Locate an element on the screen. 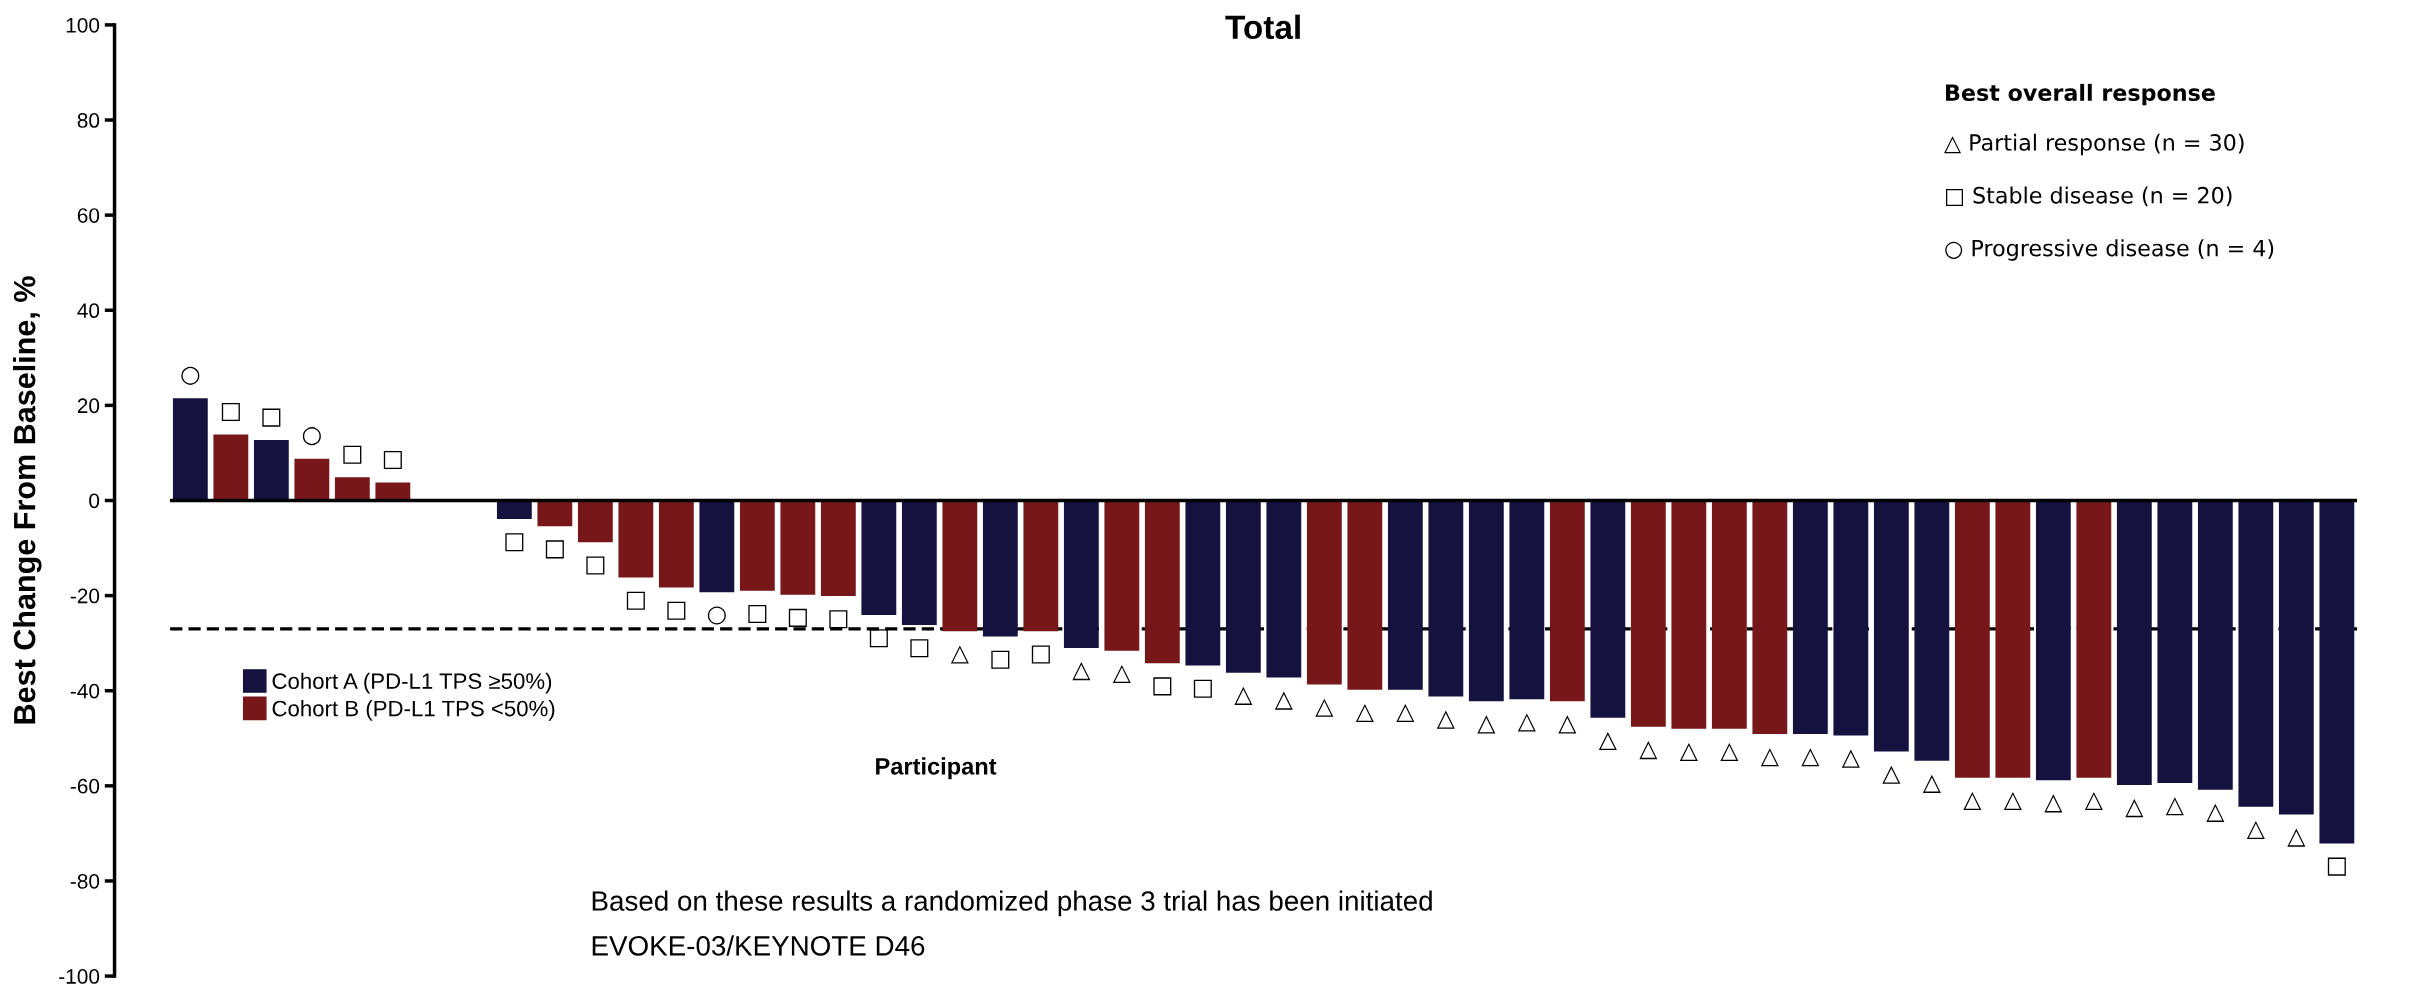 The width and height of the screenshot is (2430, 996). x-axis-title: Participant is located at coordinates (936, 768).